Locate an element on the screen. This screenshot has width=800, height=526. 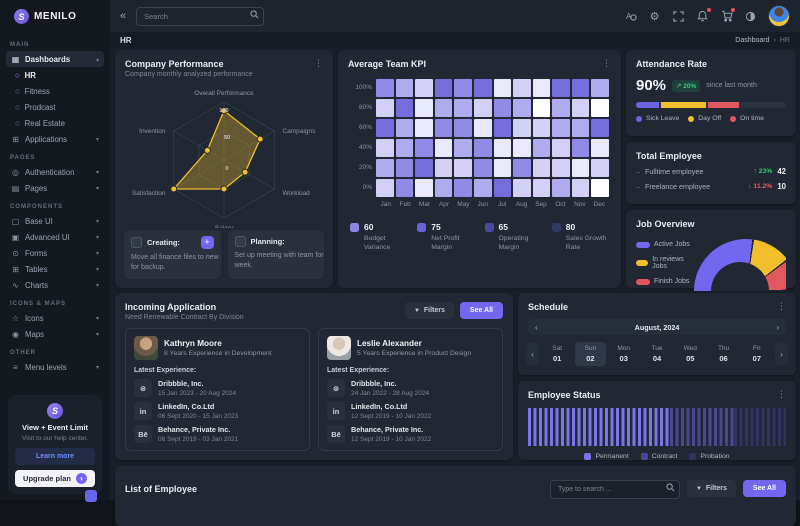
change-down: ↓ 11.2% is located at coordinates (760, 186).